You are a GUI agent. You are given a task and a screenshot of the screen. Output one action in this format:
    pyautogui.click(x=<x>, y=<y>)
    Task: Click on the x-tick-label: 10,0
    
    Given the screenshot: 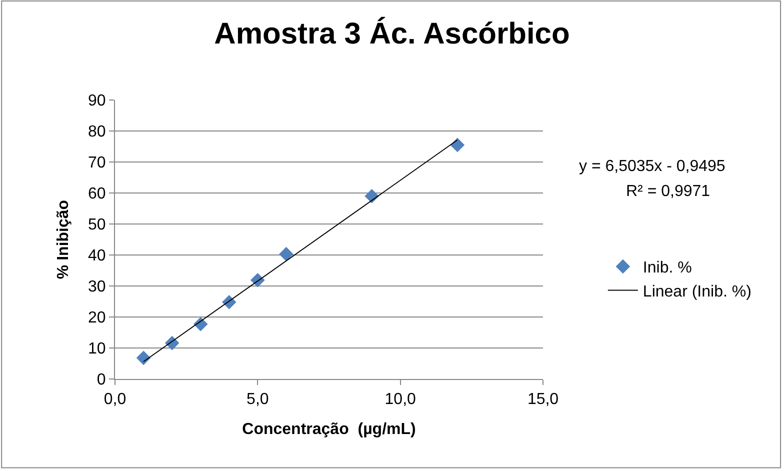 What is the action you would take?
    pyautogui.click(x=400, y=399)
    